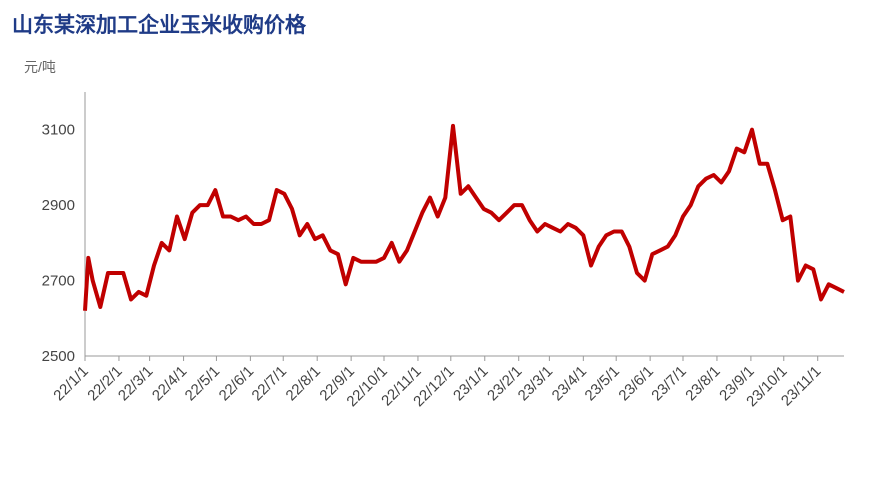 The image size is (886, 478). What do you see at coordinates (669, 384) in the screenshot?
I see `x-tick-label: 23/7/1` at bounding box center [669, 384].